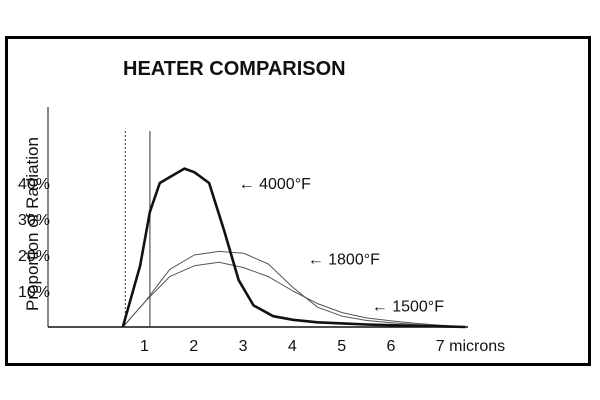 The width and height of the screenshot is (600, 400). What do you see at coordinates (408, 306) in the screenshot?
I see `annotation-1500f: ← 1500°F` at bounding box center [408, 306].